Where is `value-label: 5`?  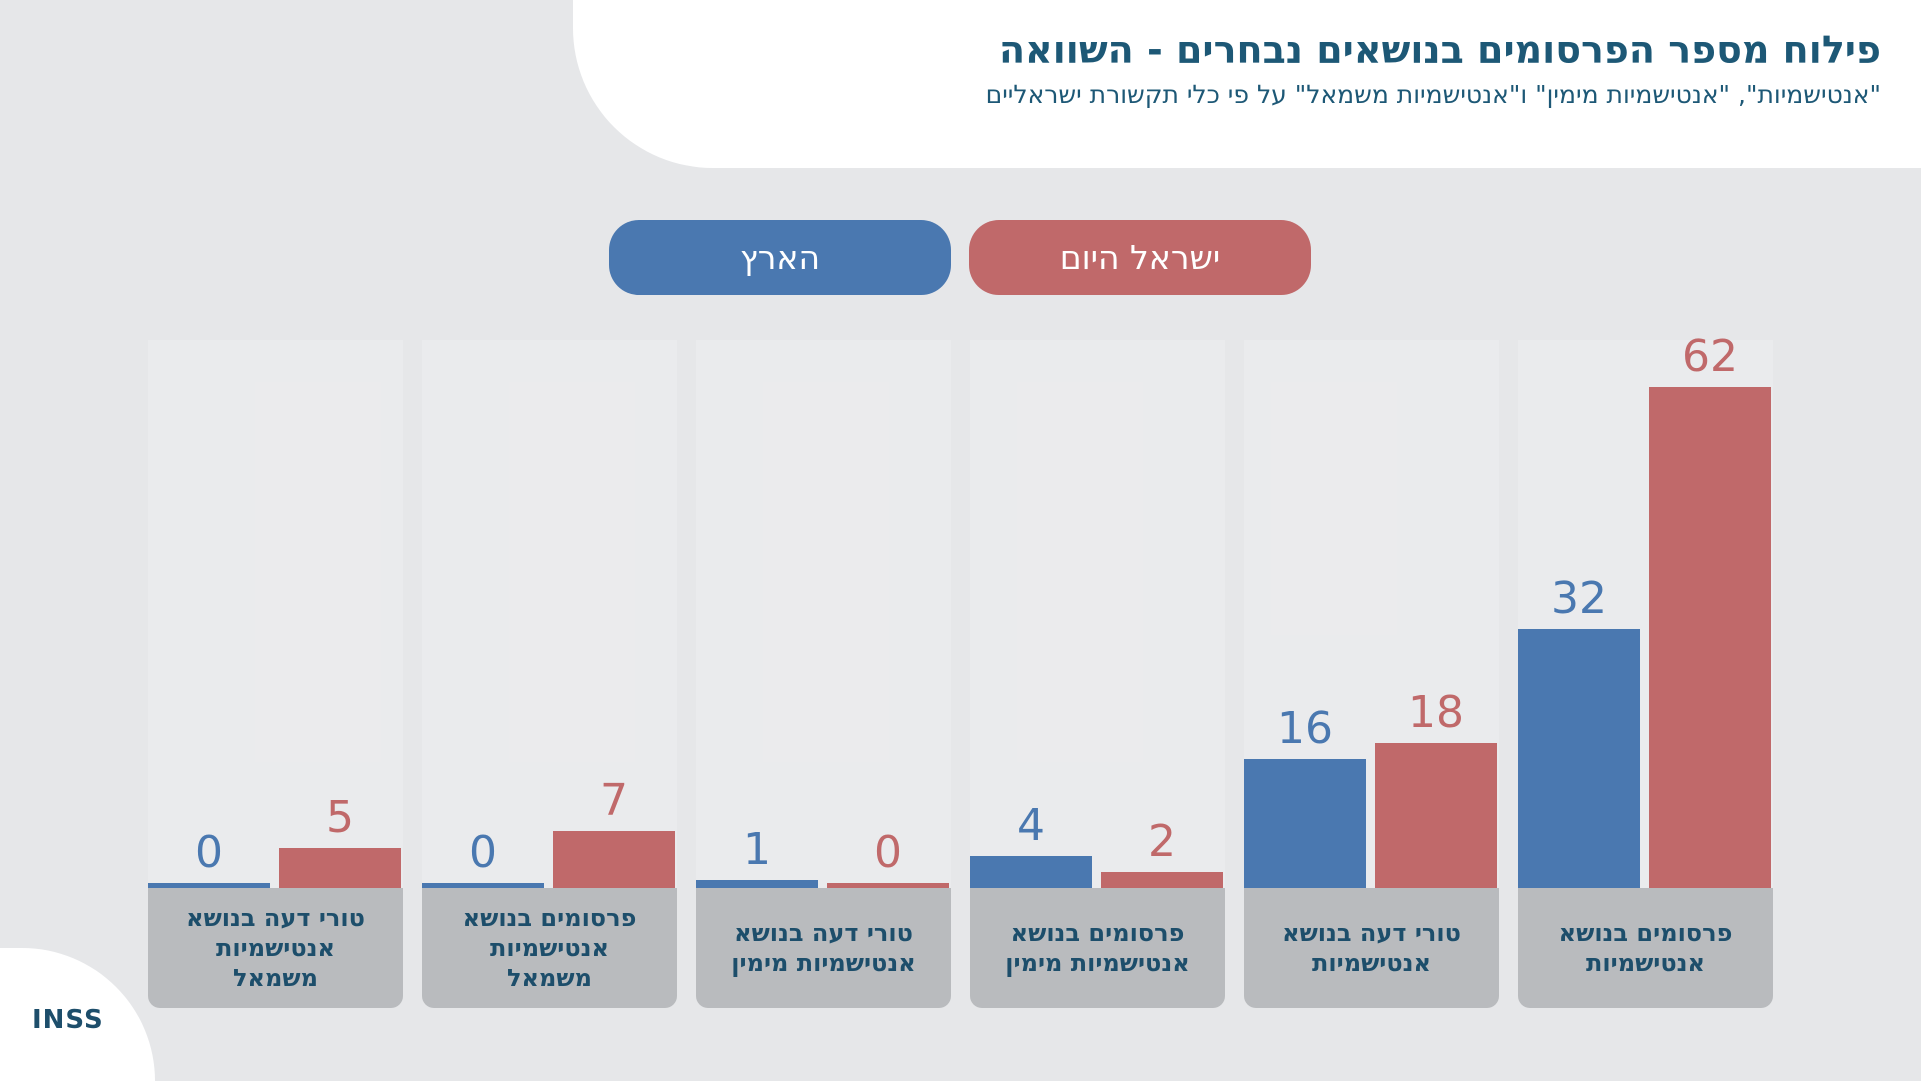 value-label: 5 is located at coordinates (340, 817).